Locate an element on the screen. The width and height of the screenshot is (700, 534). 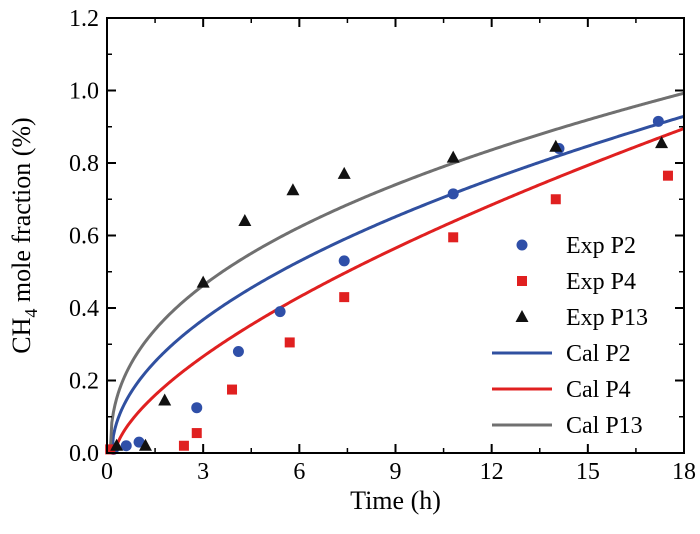
x-tick-label: 15 is located at coordinates (588, 472).